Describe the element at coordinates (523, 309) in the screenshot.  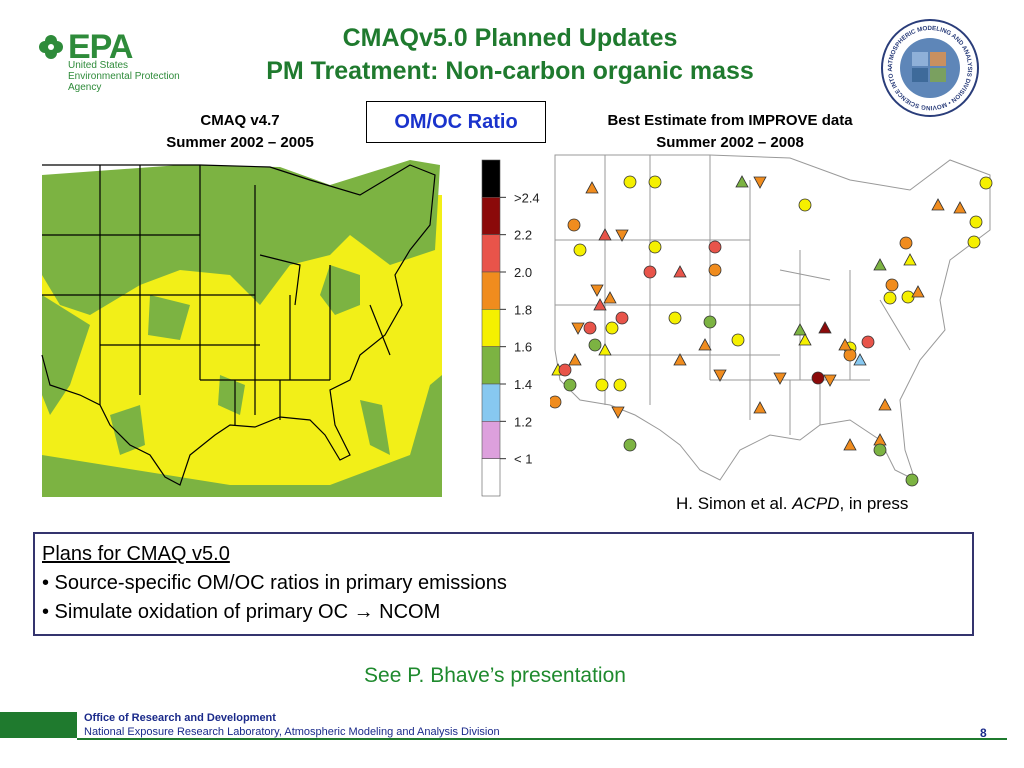
I see `colorbar-label: 1.8` at that location.